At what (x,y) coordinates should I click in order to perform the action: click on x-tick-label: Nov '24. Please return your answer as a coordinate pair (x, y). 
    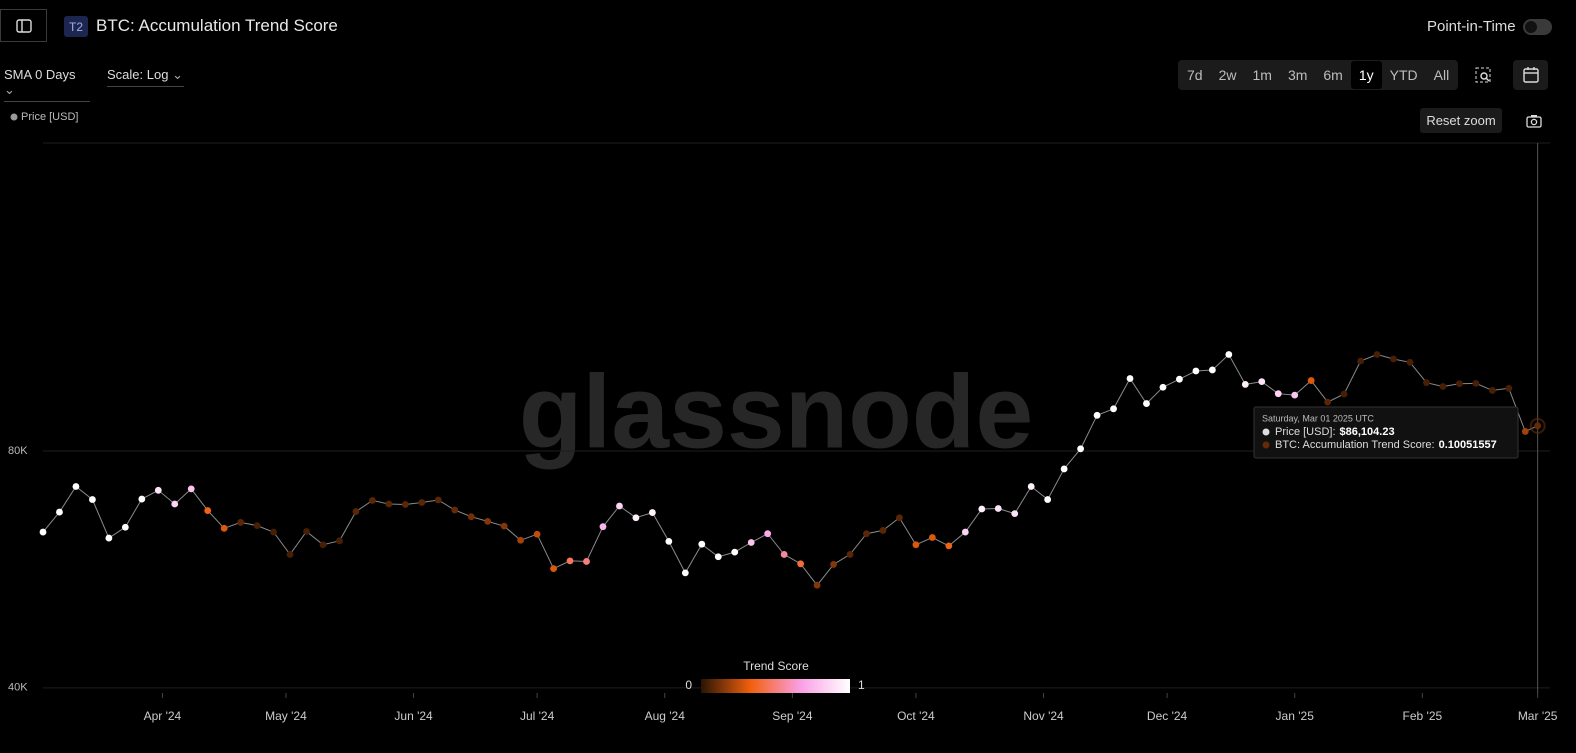
    Looking at the image, I should click on (1043, 716).